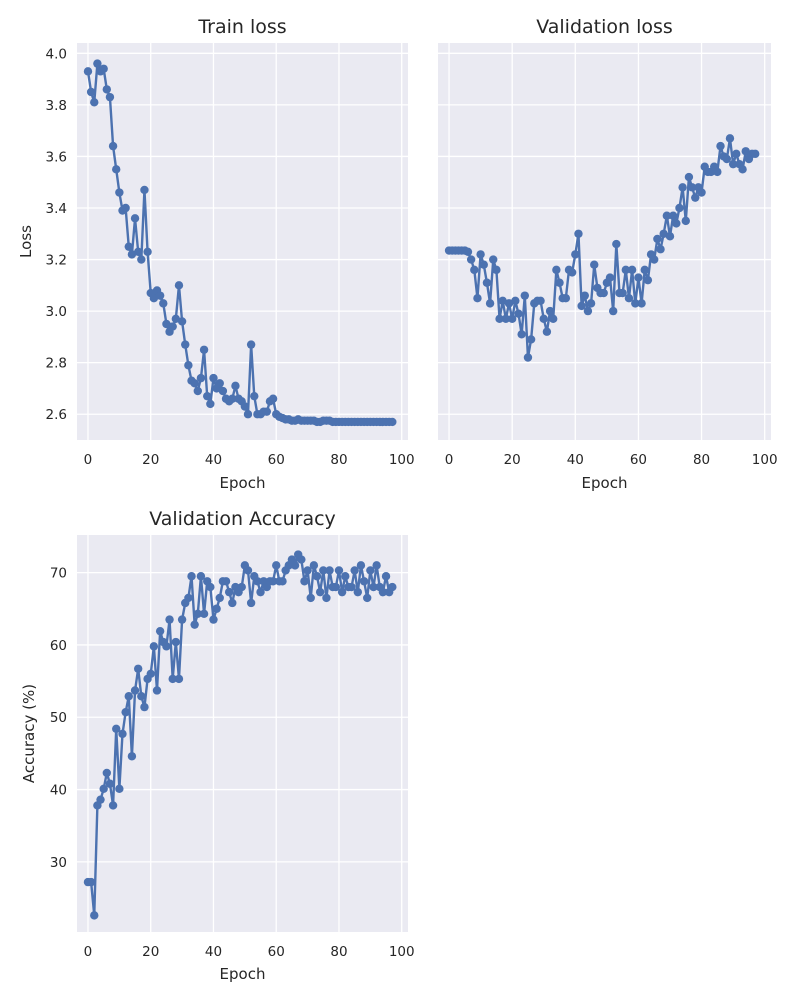  I want to click on y-tick-label: 4.0, so click(56, 54).